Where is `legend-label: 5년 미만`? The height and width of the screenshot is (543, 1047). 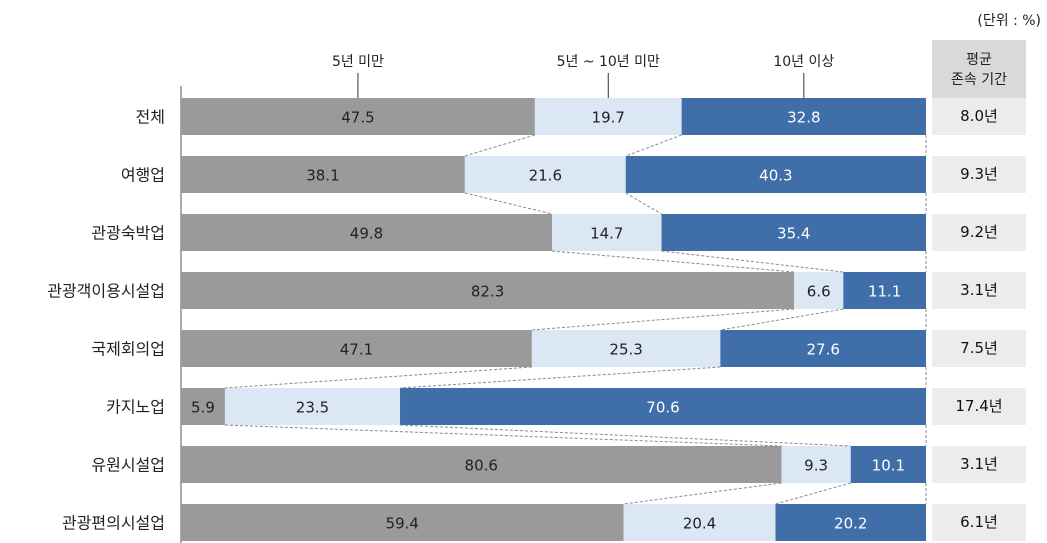
legend-label: 5년 미만 is located at coordinates (358, 62).